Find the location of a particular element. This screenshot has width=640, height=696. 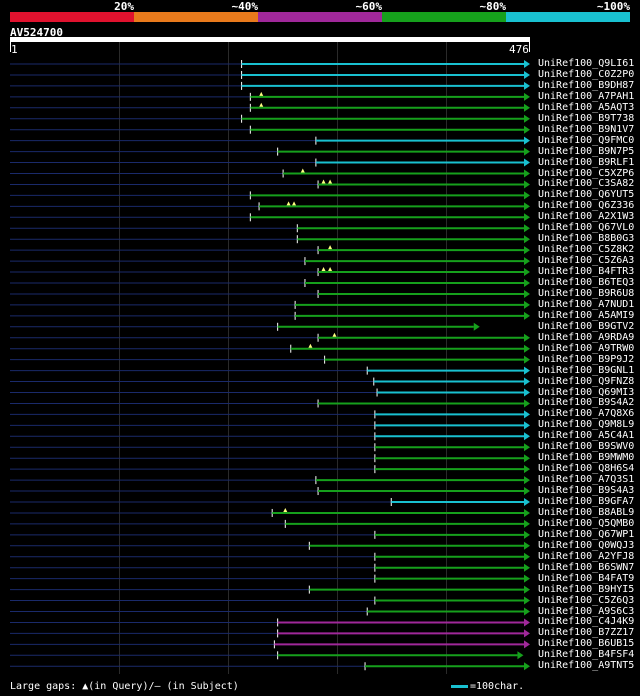

legend-label-80: ~80% is located at coordinates (493, 6).